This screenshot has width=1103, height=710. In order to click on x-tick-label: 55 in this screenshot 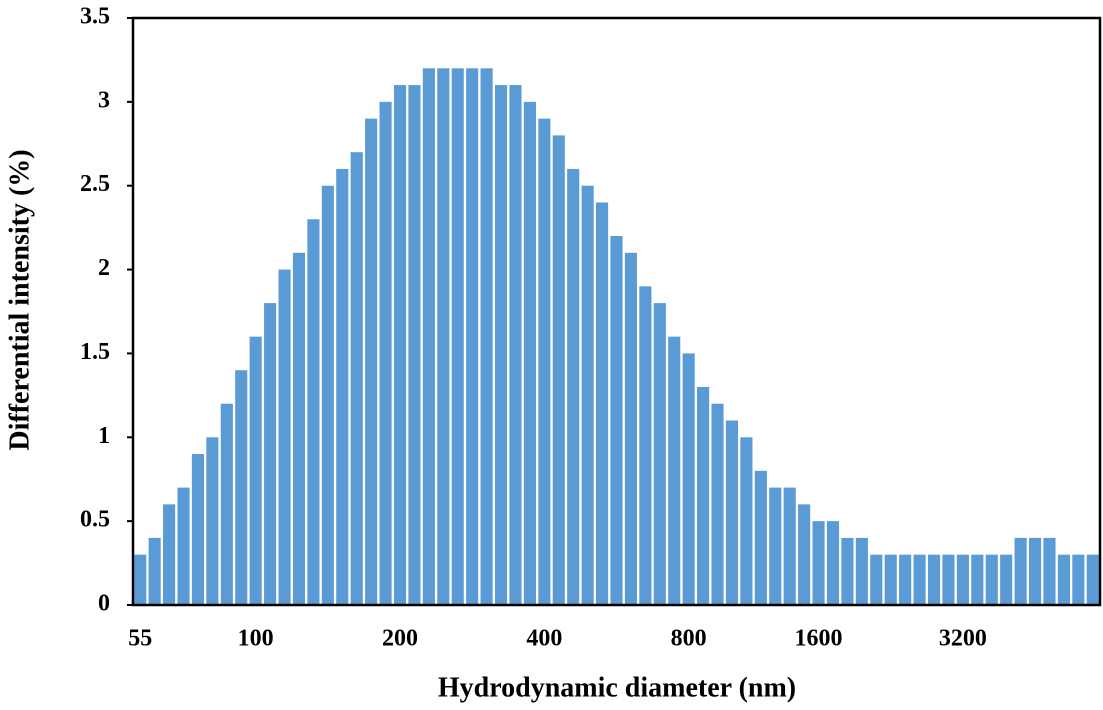, I will do `click(140, 639)`.